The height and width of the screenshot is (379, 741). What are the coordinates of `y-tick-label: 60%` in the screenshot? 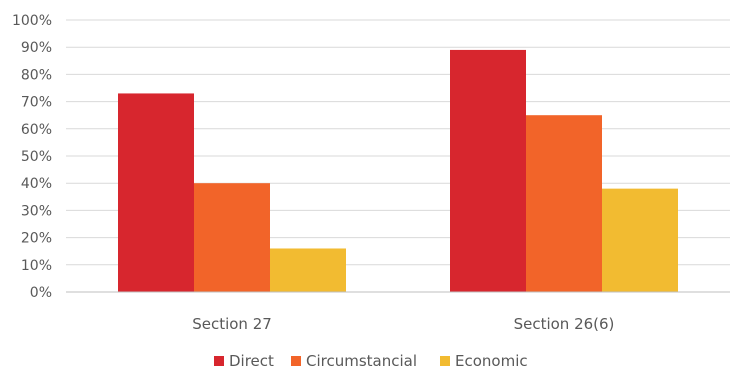 It's located at (36, 130).